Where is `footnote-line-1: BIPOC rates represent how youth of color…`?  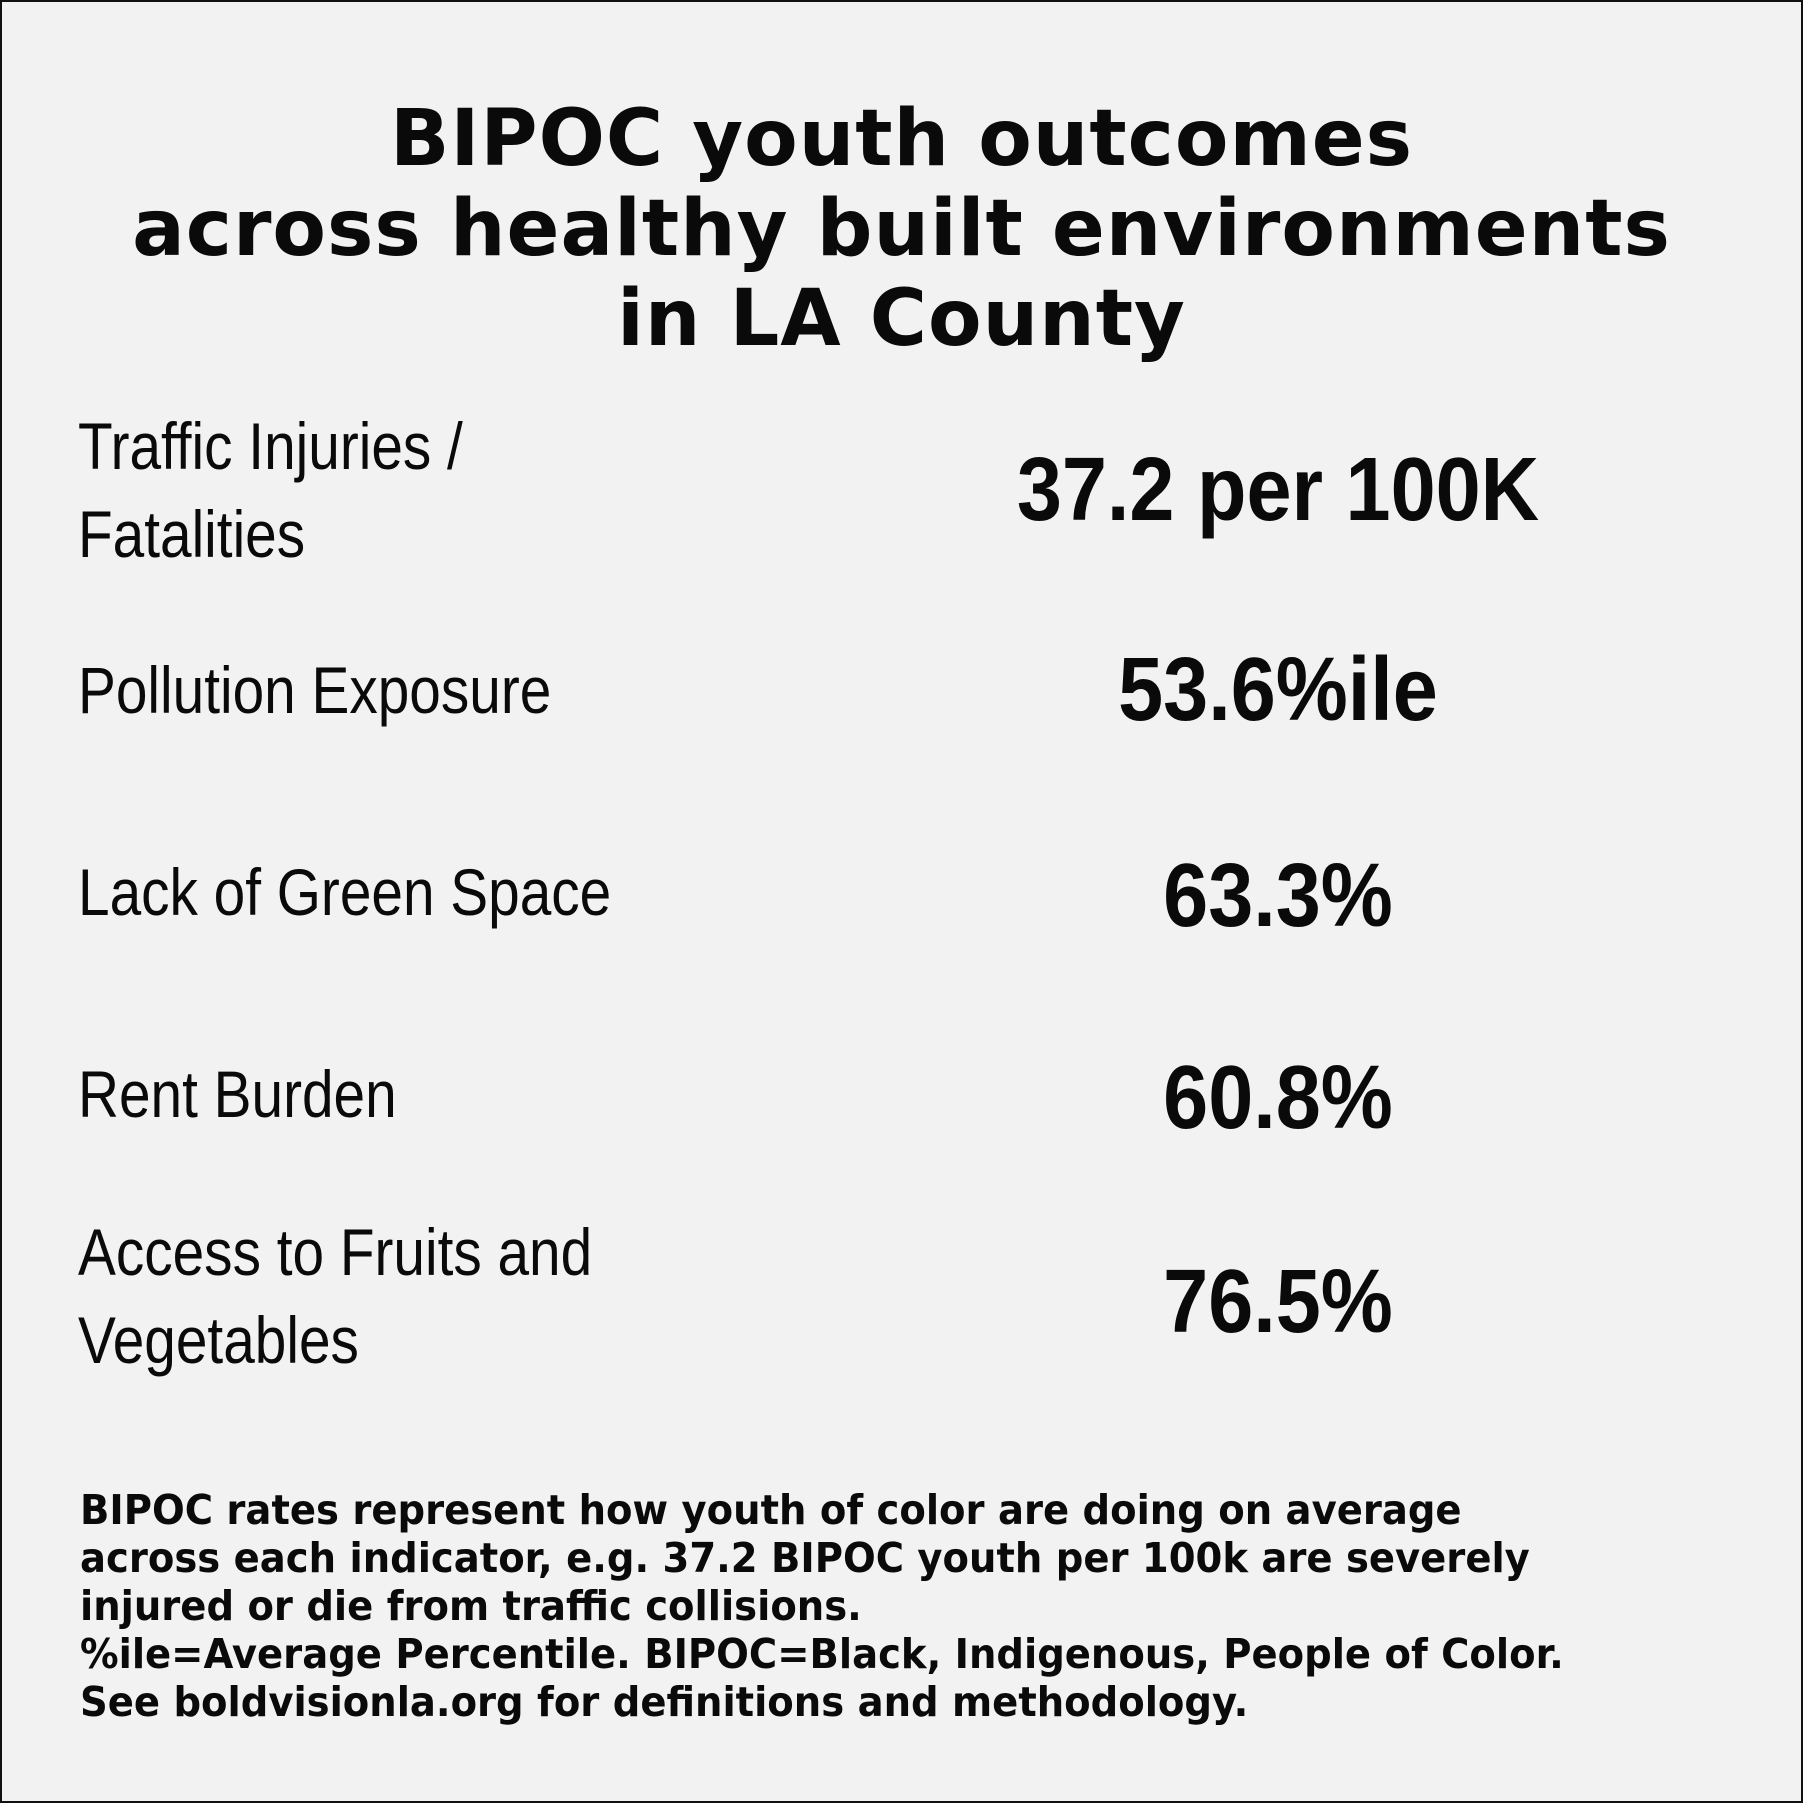
footnote-line-1: BIPOC rates represent how youth of color… is located at coordinates (771, 1510).